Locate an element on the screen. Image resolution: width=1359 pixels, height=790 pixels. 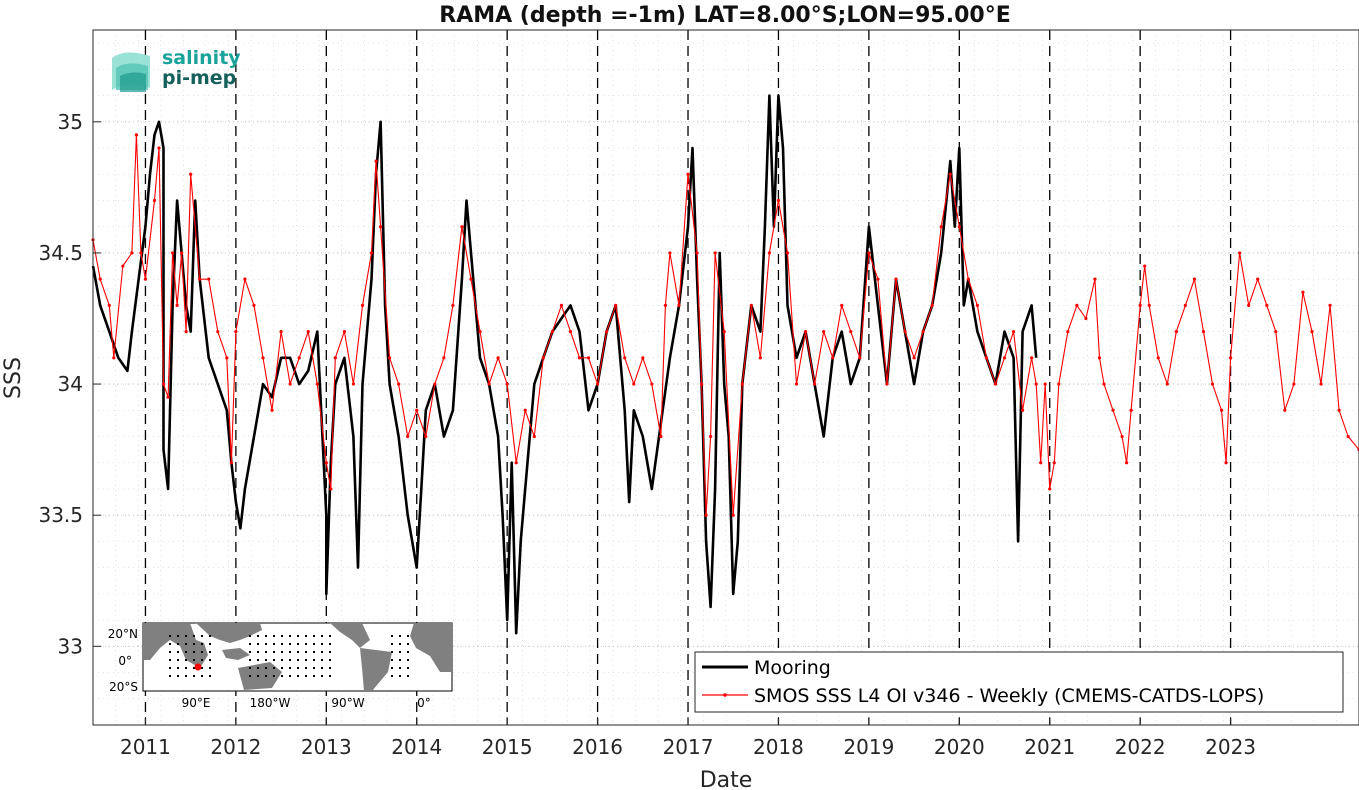
logo-text-salinity: salinity is located at coordinates (201, 58).